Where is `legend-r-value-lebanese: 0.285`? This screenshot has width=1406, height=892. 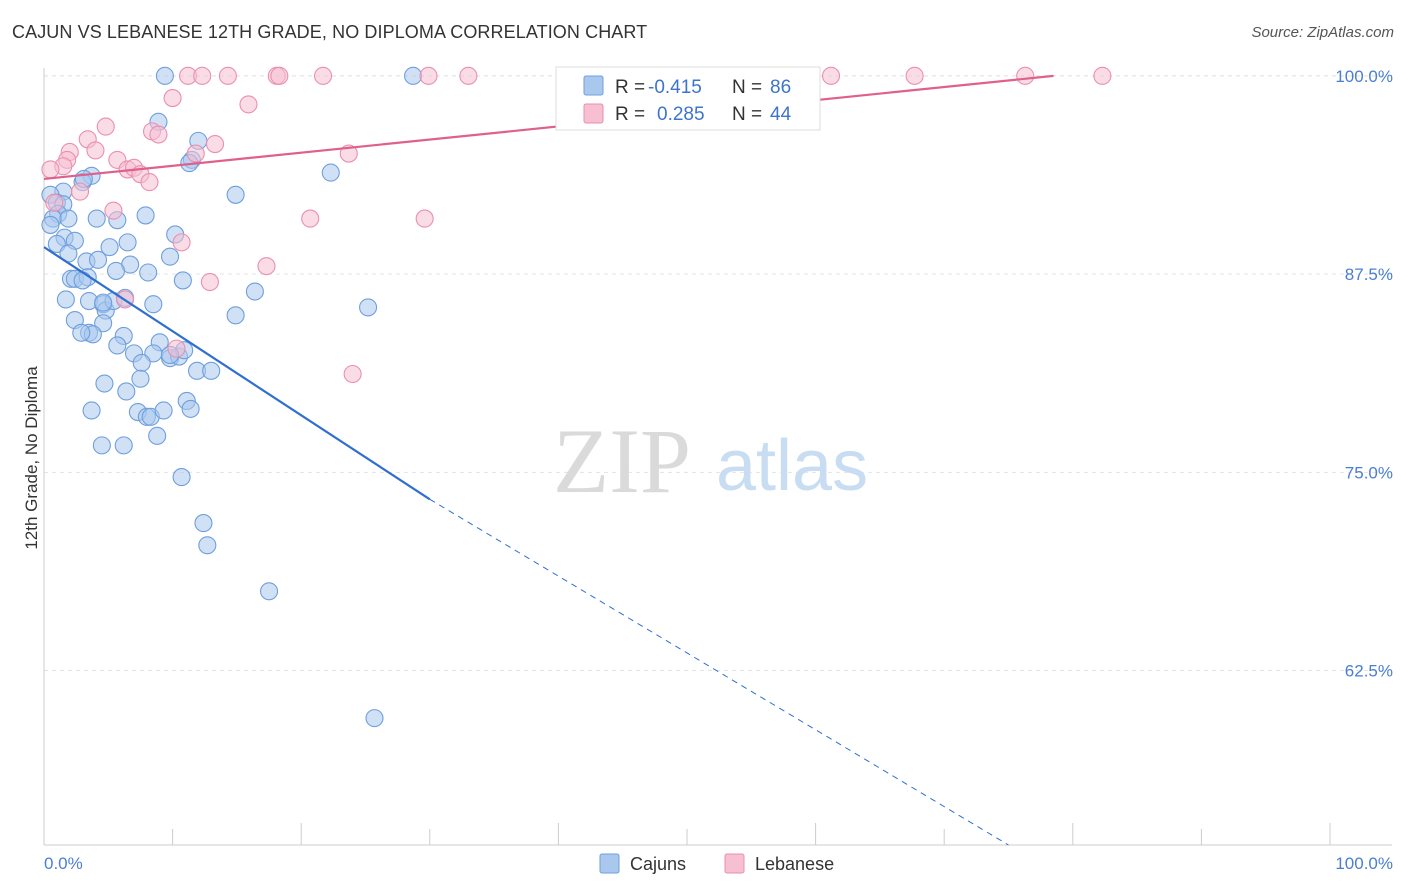 legend-r-value-lebanese: 0.285 is located at coordinates (681, 114).